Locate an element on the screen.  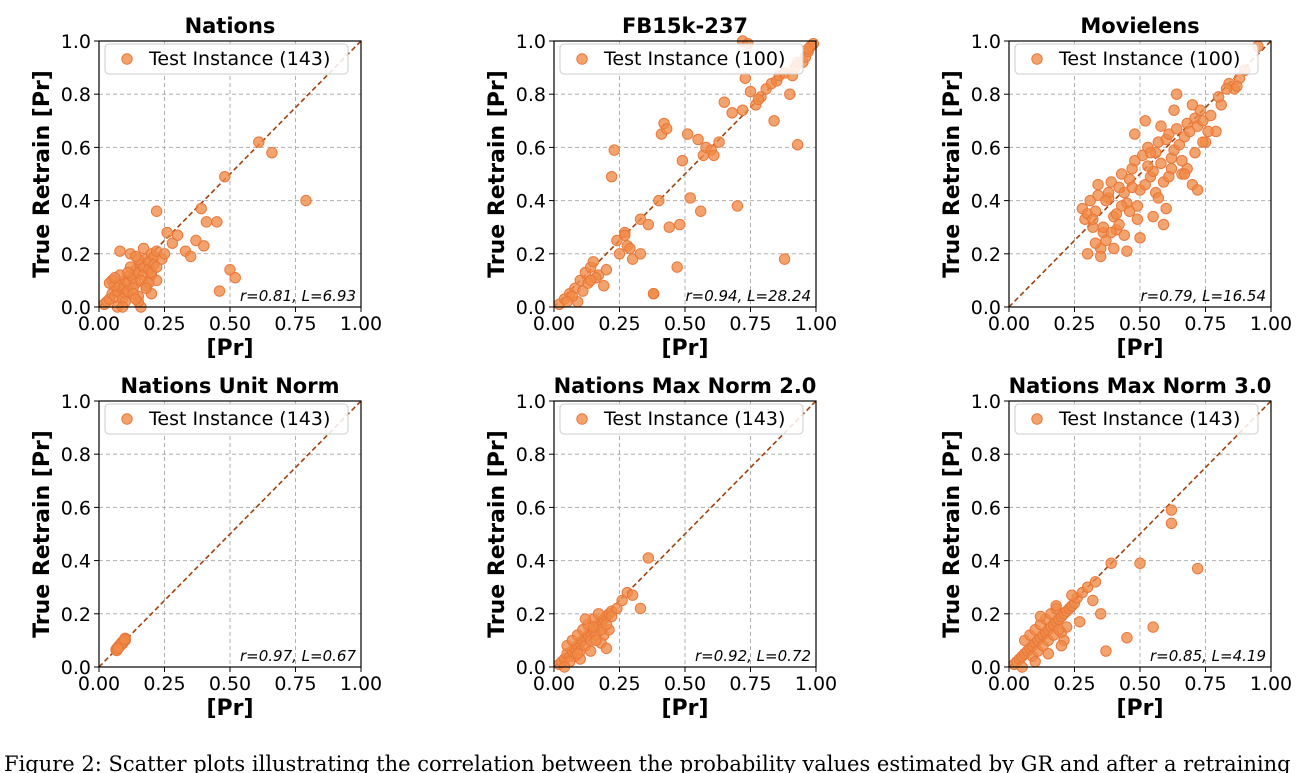
legend-marker is located at coordinates (1037, 419).